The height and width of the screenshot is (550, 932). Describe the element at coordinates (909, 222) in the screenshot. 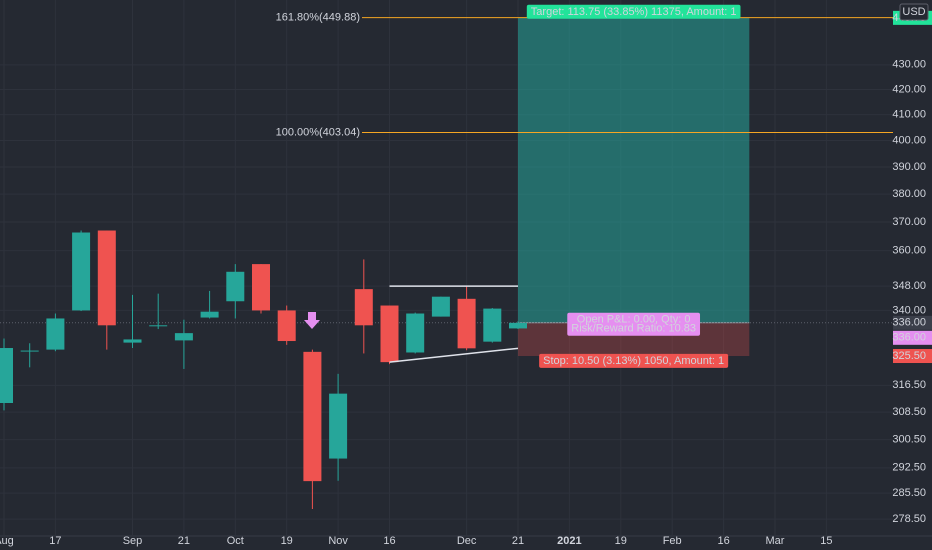

I see `y-tick-label: 370.00` at that location.